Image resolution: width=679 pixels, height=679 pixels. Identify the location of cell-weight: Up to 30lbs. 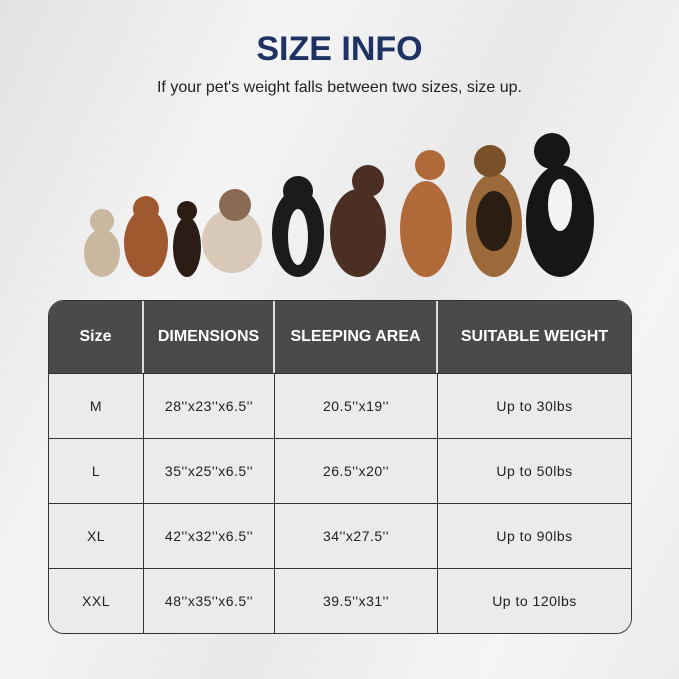
(534, 405).